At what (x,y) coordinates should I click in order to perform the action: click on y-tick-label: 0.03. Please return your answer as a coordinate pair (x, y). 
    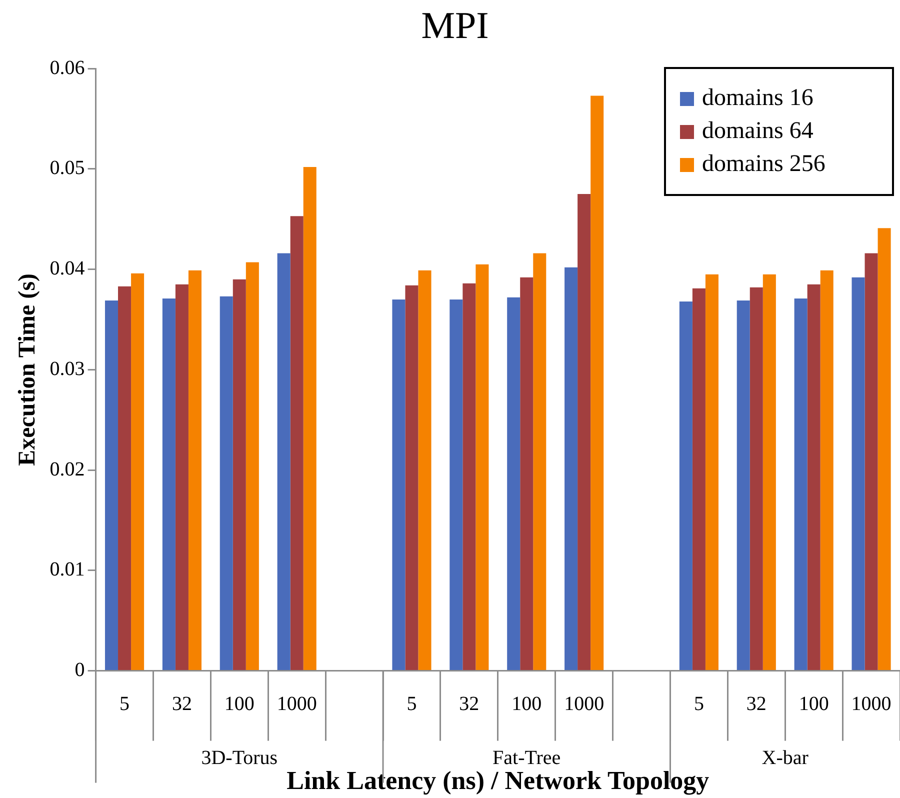
    Looking at the image, I should click on (67, 369).